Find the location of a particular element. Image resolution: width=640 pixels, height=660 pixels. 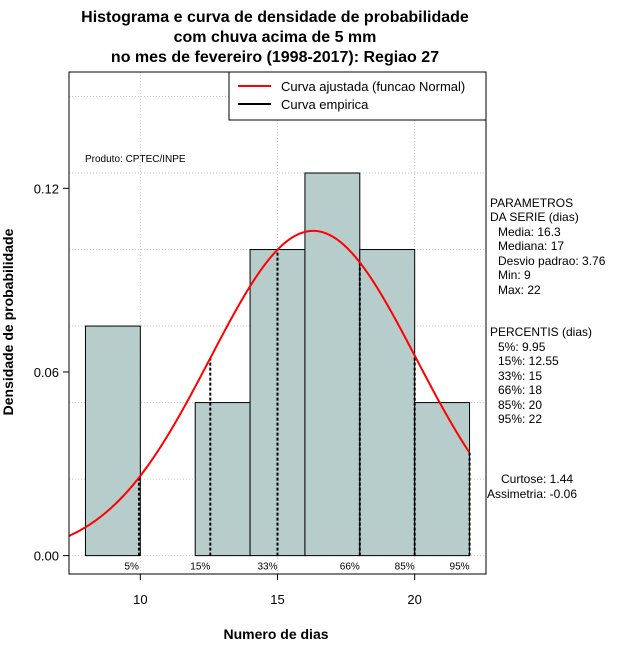

percentil-15: 15%: 12.55 is located at coordinates (528, 361).